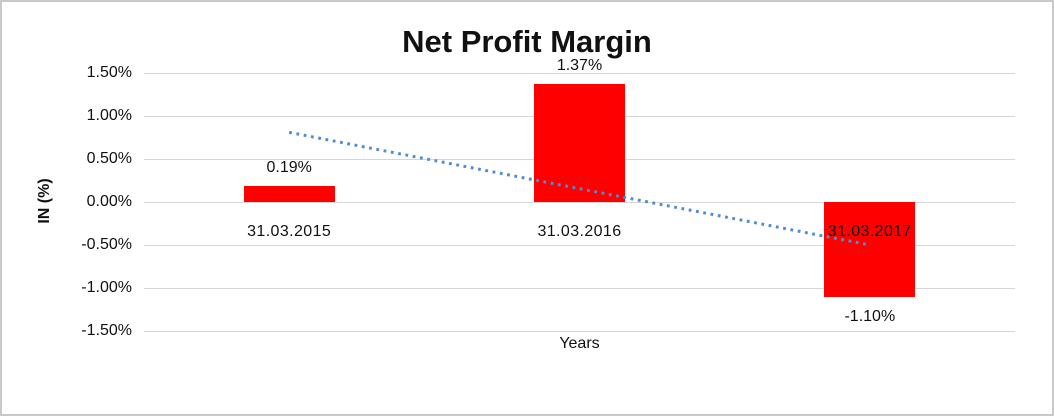  I want to click on y-tick-label: 1.00%, so click(109, 115).